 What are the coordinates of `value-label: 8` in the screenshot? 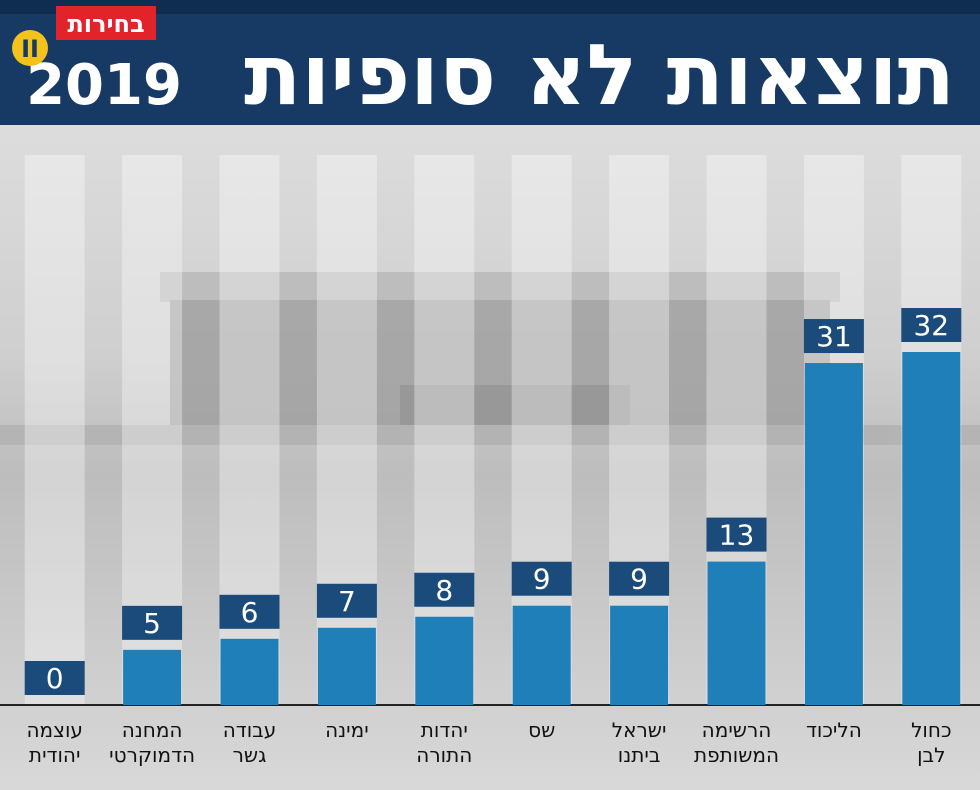 It's located at (444, 590).